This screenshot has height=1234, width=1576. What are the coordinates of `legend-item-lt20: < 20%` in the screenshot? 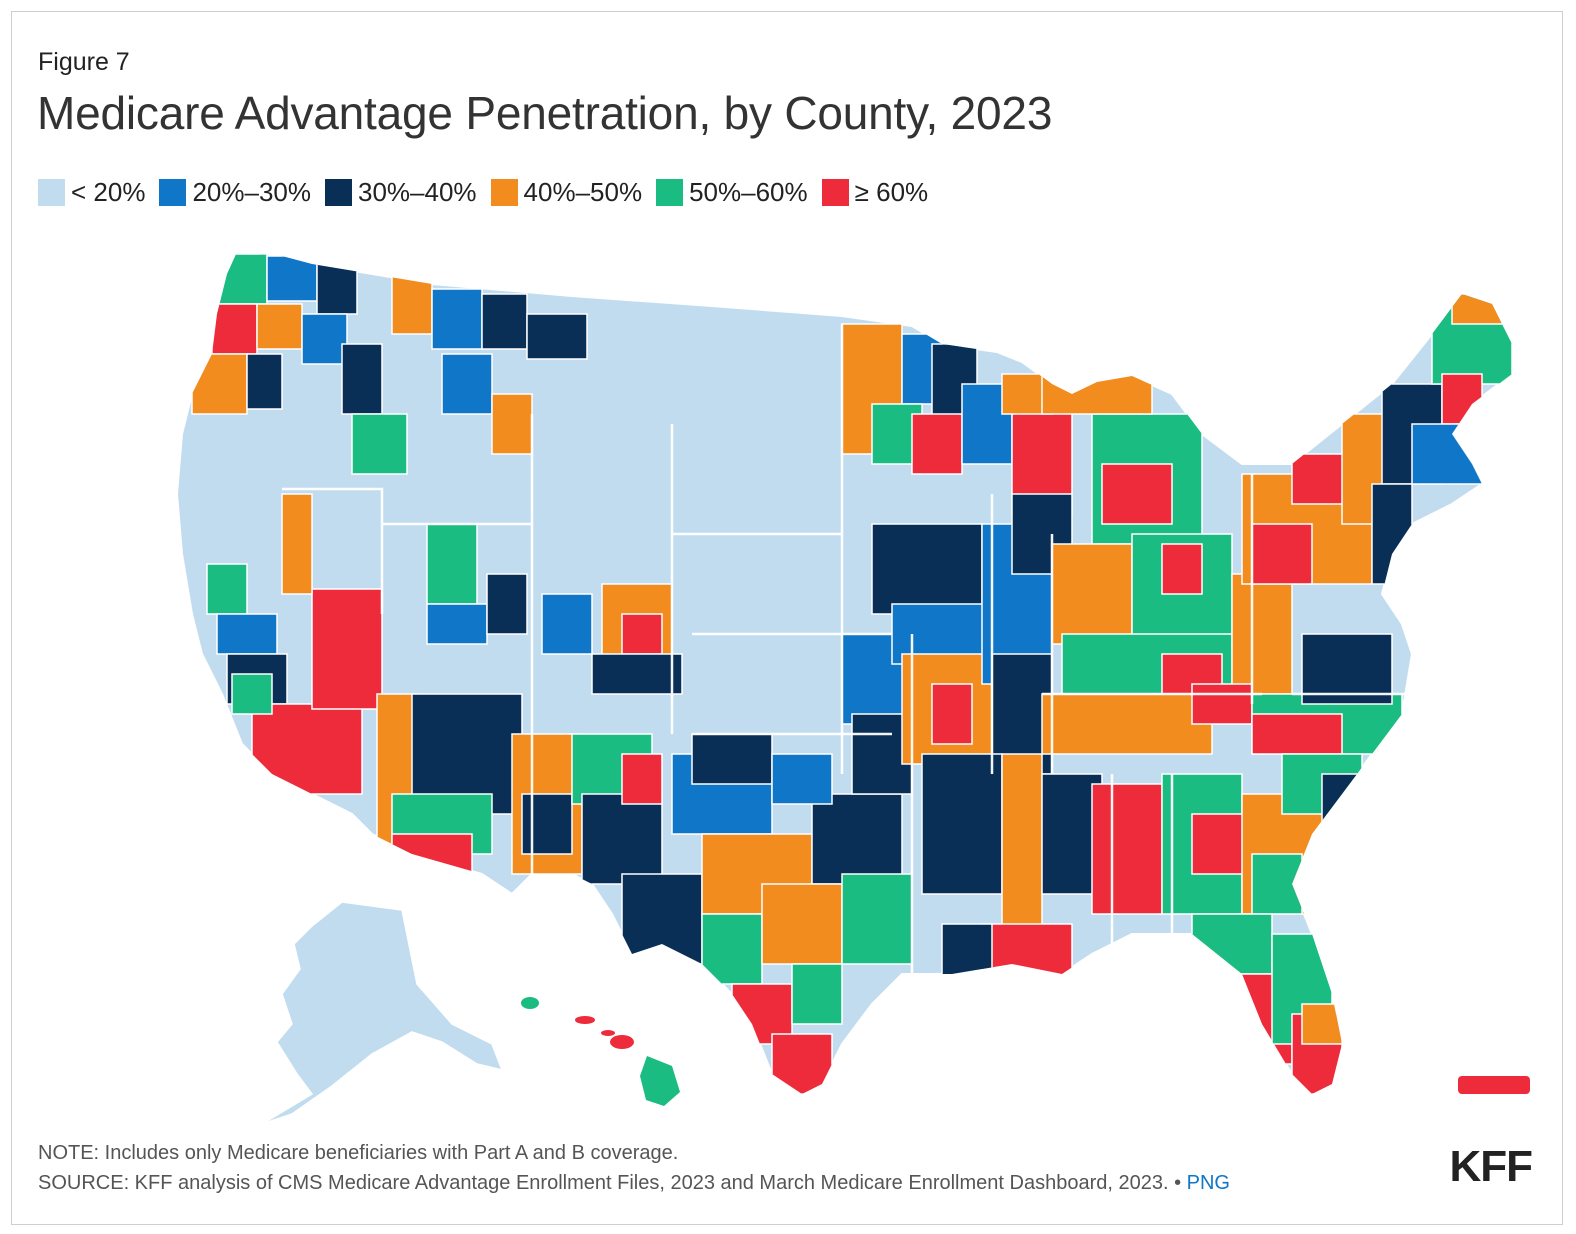 It's located at (91, 192).